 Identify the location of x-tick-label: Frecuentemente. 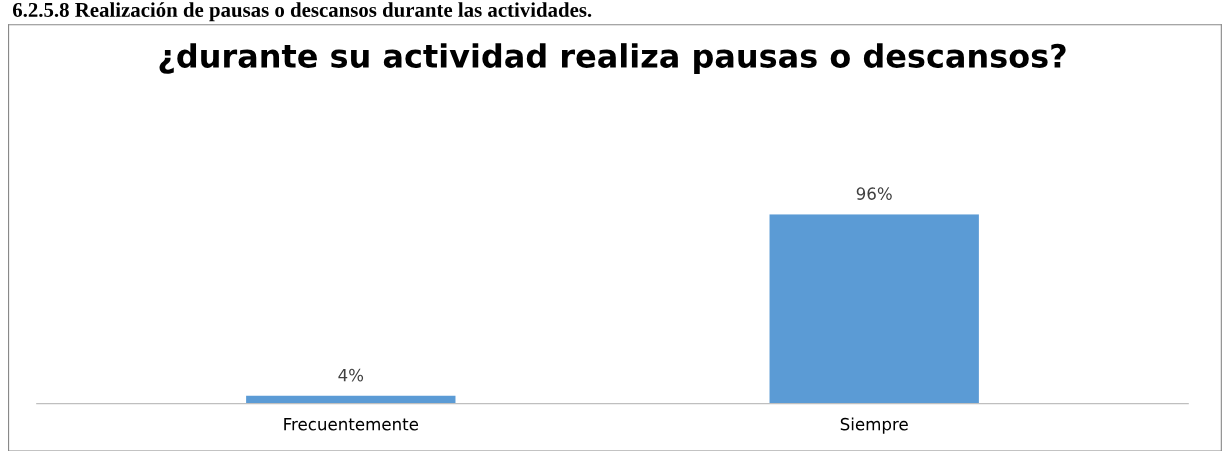
(351, 424).